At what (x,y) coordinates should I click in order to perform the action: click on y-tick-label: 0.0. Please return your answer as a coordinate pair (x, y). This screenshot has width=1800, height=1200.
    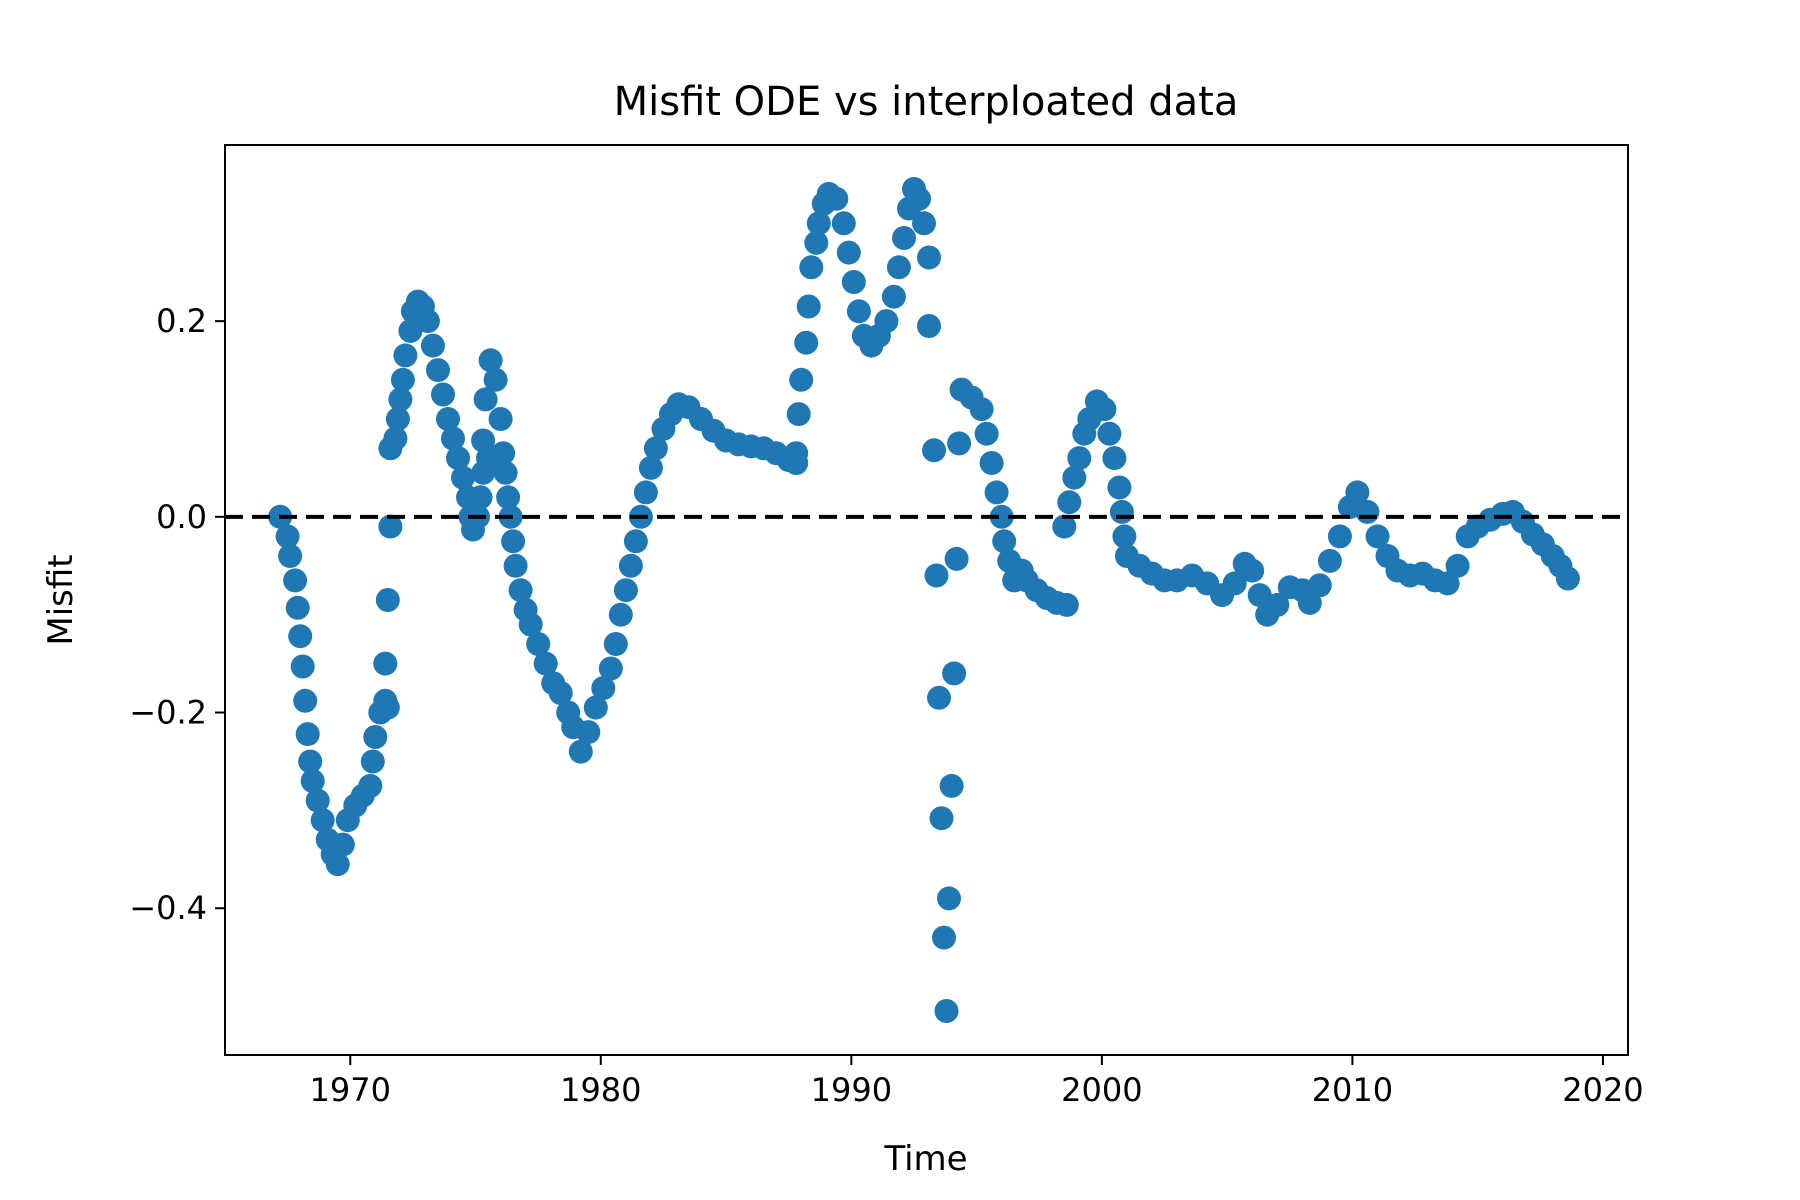
    Looking at the image, I should click on (181, 517).